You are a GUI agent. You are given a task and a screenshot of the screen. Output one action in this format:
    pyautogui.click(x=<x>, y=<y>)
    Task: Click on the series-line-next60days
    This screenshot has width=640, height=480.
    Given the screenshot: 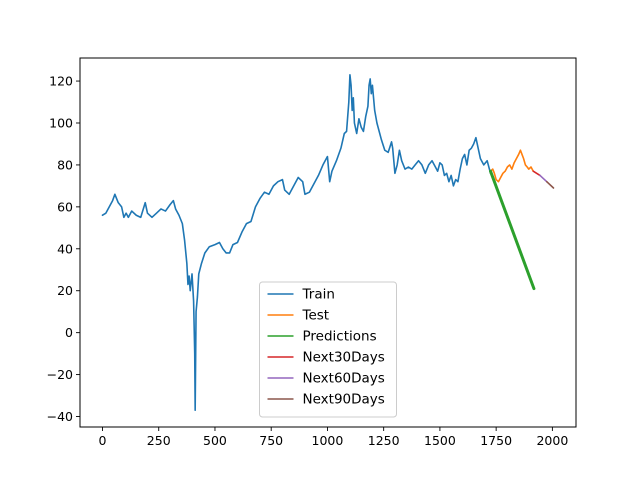 What is the action you would take?
    pyautogui.click(x=543, y=178)
    